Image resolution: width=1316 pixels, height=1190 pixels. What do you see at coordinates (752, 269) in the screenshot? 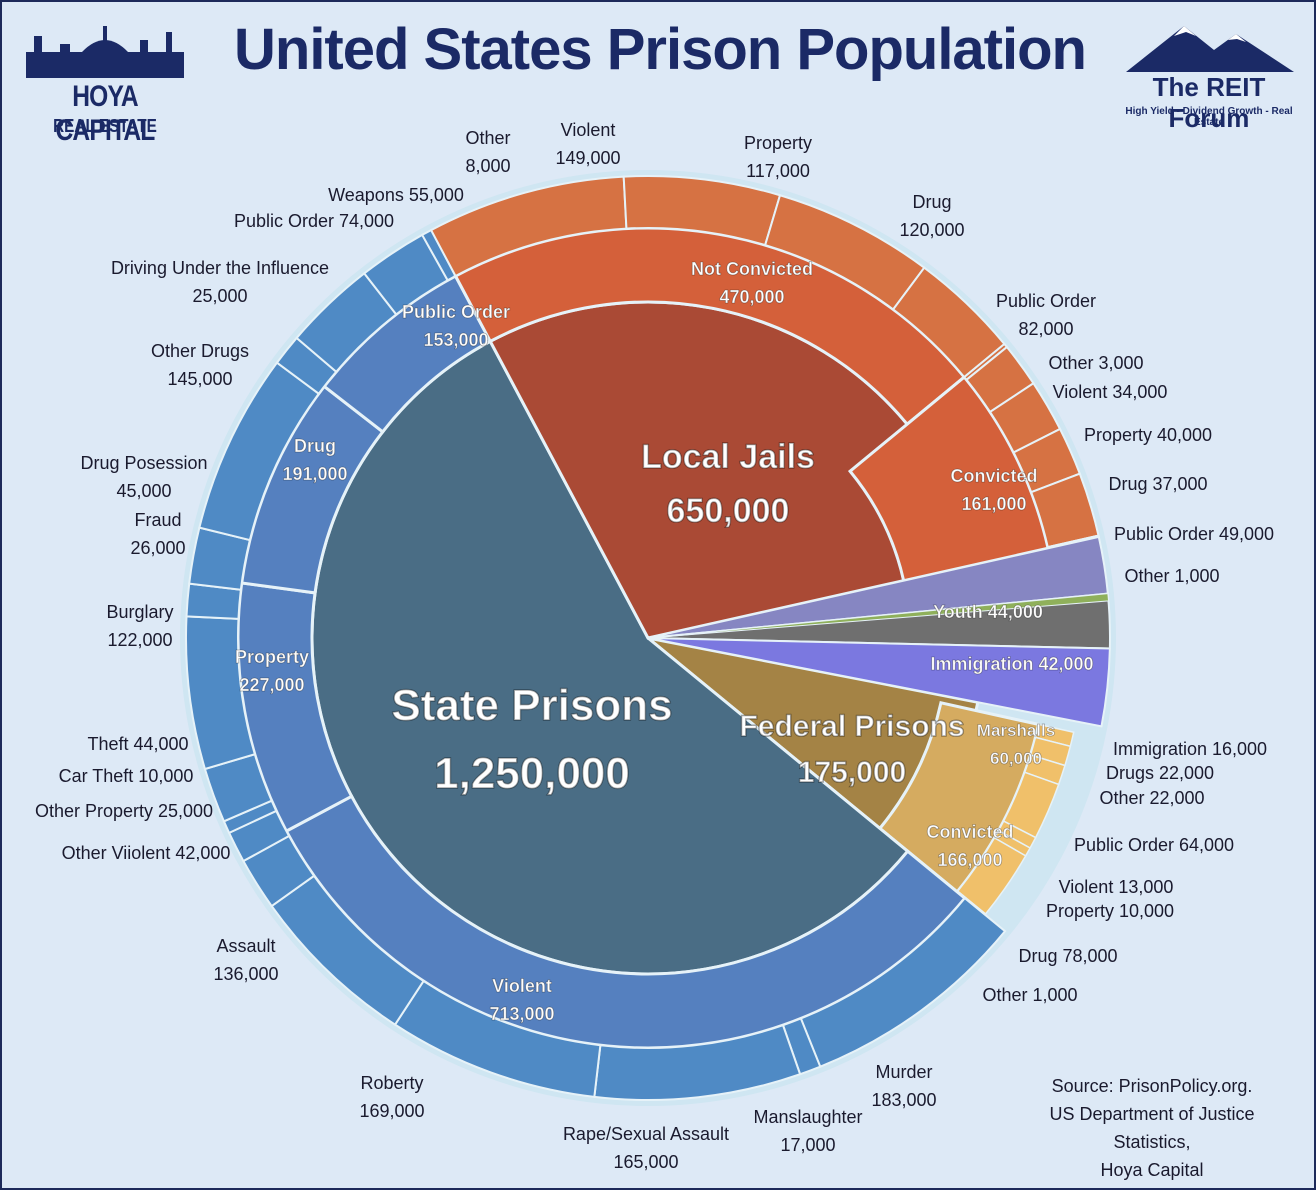
I see `label-mid-not-convicted: Not Convicted` at bounding box center [752, 269].